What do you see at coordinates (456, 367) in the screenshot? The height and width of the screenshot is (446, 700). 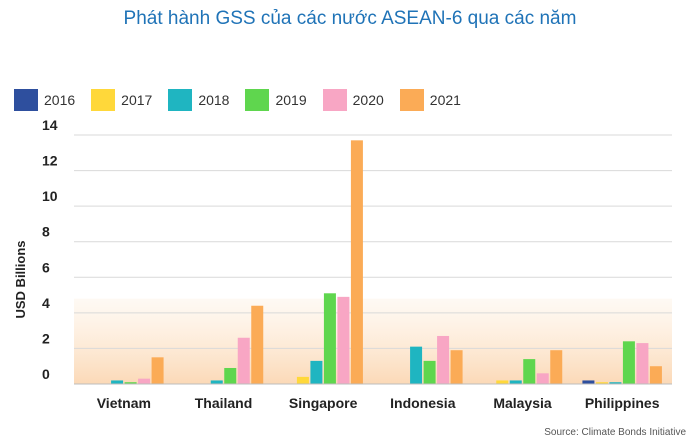 I see `bar-indonesia-2021` at bounding box center [456, 367].